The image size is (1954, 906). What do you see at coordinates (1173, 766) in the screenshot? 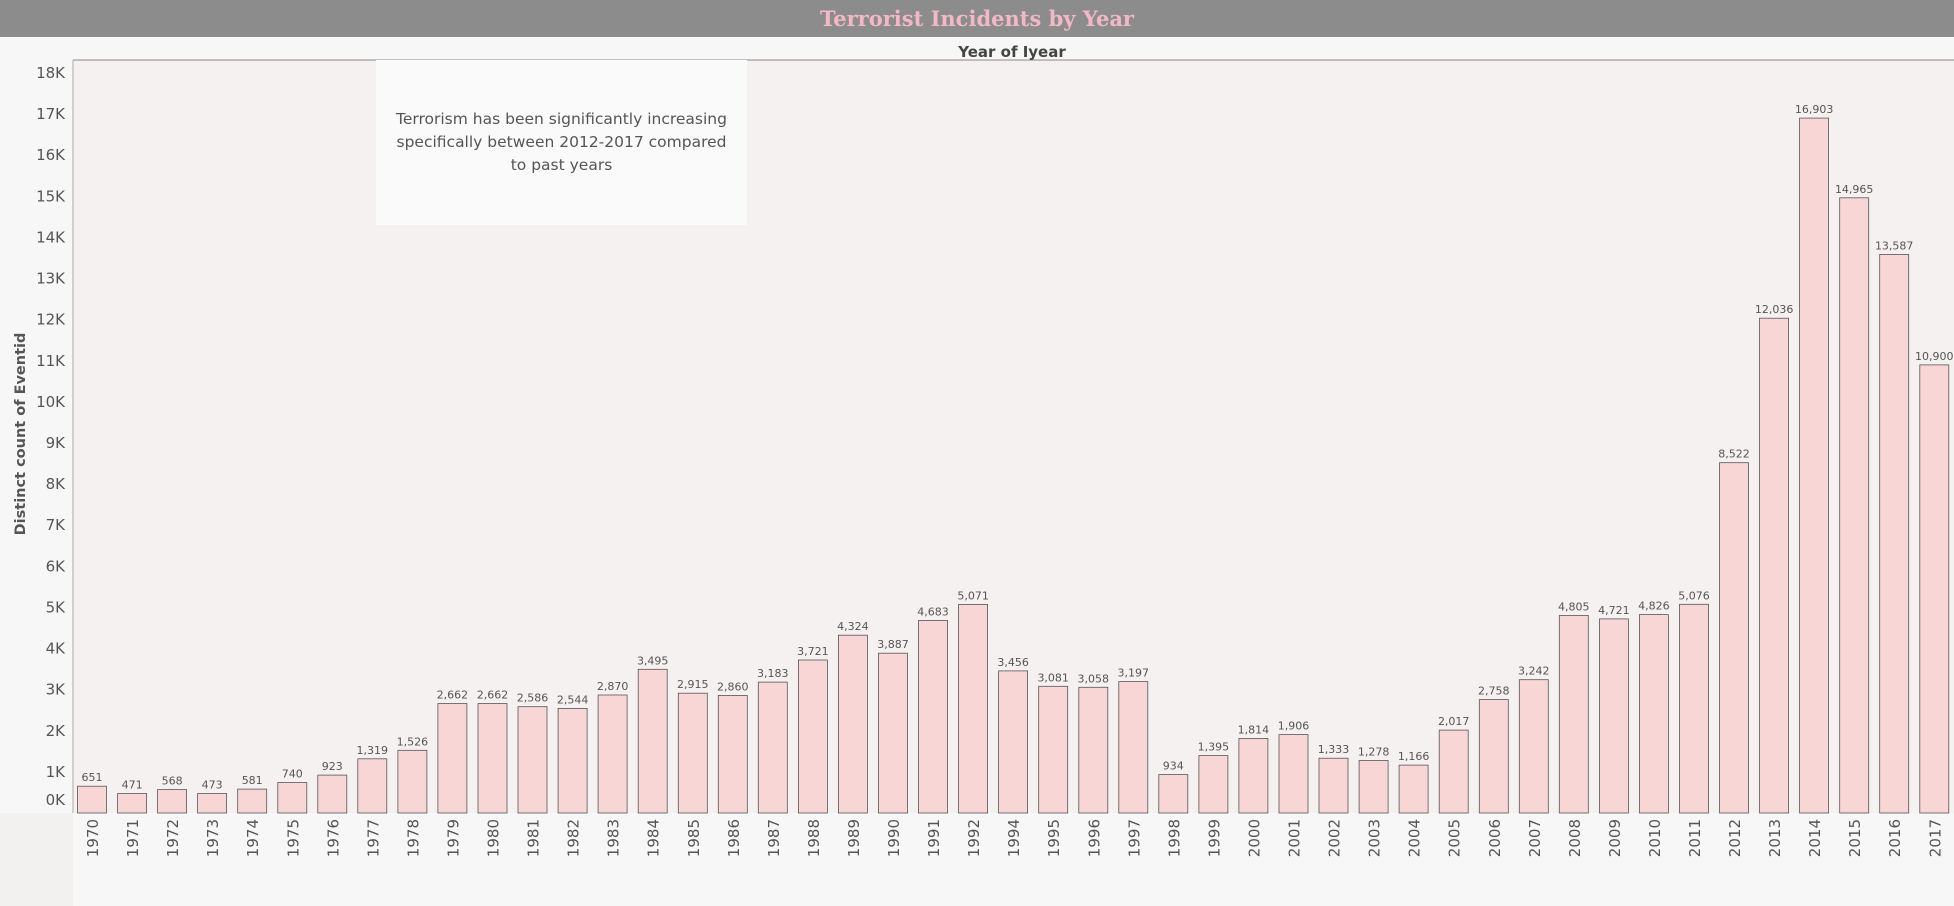
I see `data-label: 934` at bounding box center [1173, 766].